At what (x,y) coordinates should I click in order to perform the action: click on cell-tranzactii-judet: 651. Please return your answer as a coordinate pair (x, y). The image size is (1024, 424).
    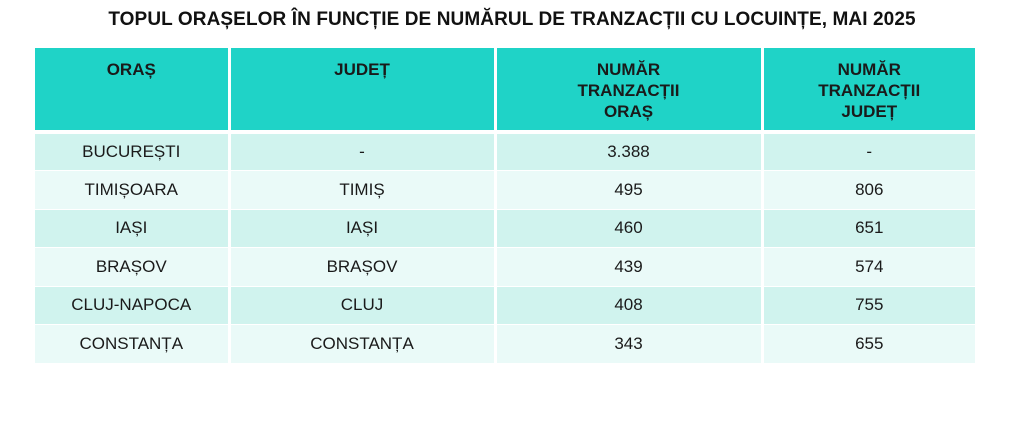
    Looking at the image, I should click on (868, 228).